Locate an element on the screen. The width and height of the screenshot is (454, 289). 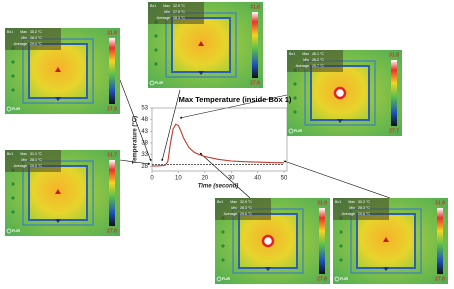
x-tick-label: 40 is located at coordinates (257, 179).